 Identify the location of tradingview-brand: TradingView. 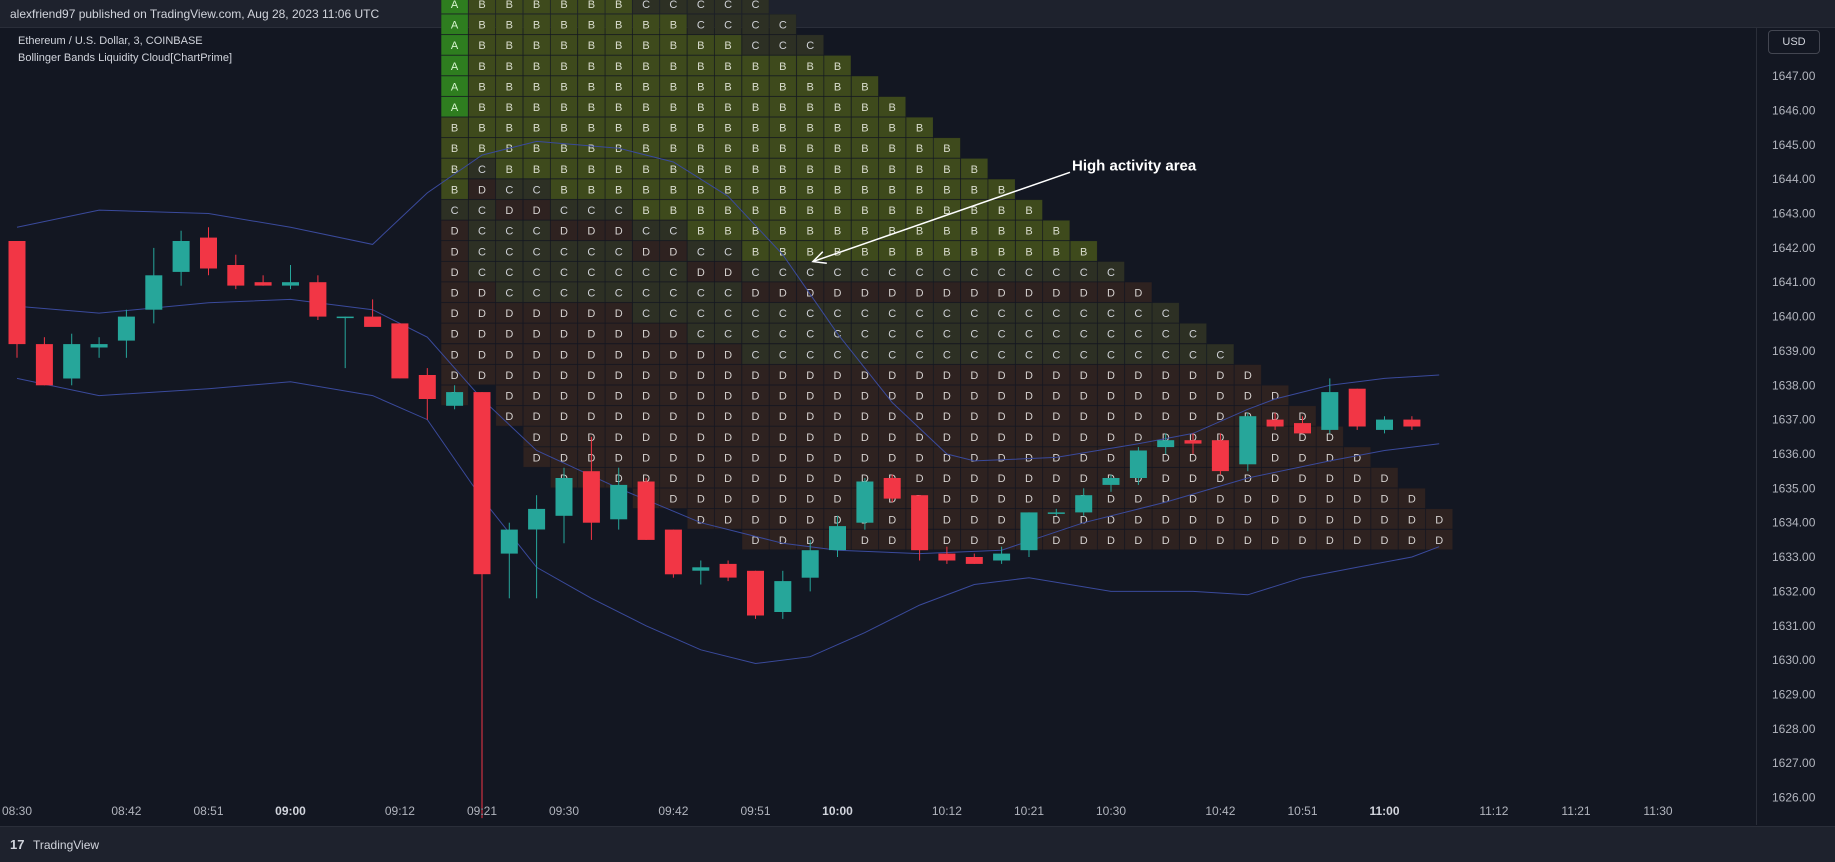
(66, 845).